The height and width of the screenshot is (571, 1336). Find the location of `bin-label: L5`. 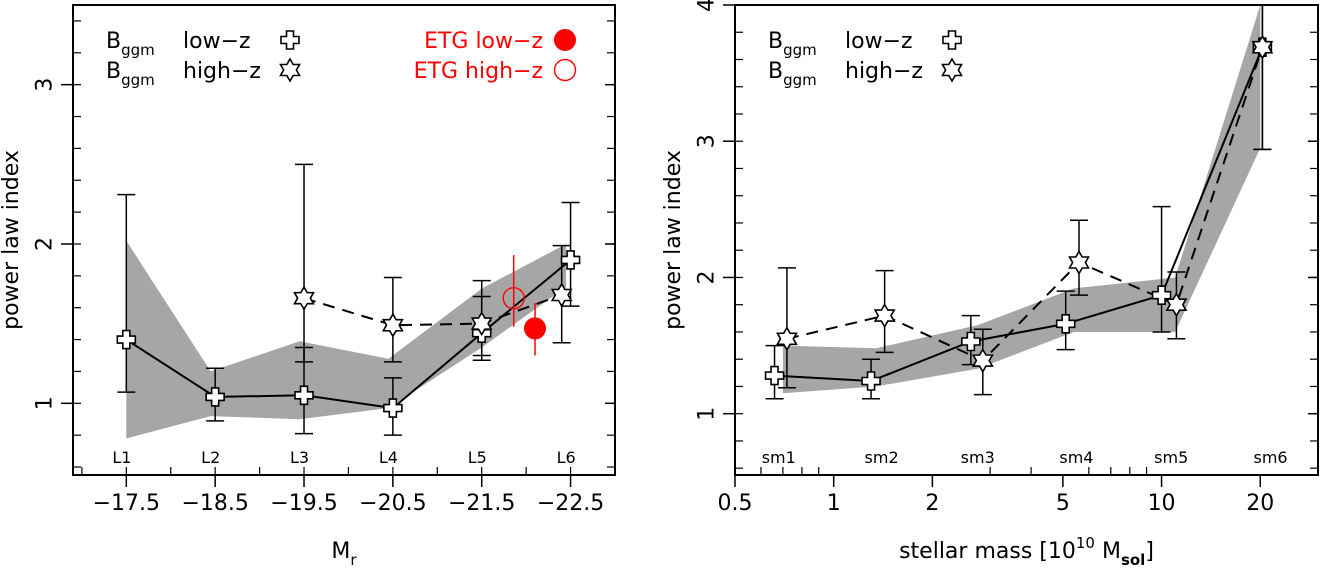

bin-label: L5 is located at coordinates (477, 457).